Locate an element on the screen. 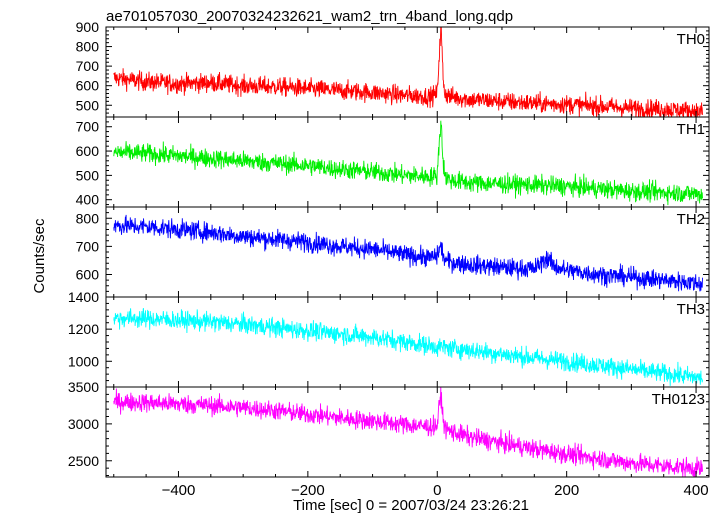  series-line-th1 is located at coordinates (408, 163).